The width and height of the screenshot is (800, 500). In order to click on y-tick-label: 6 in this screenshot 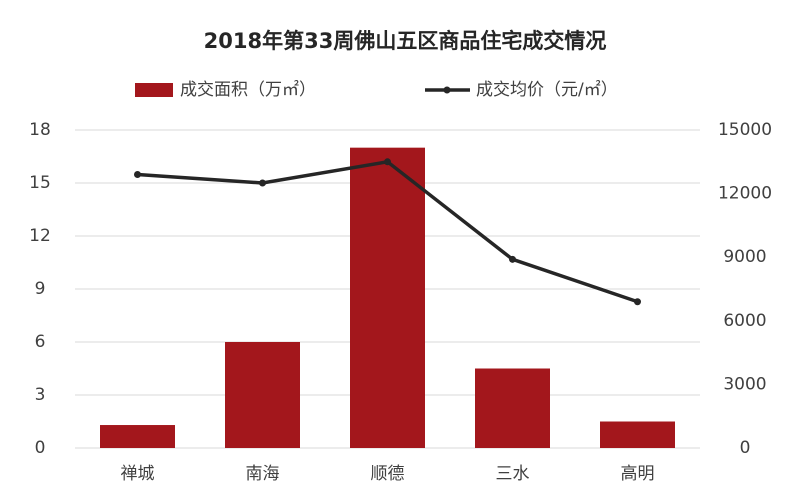, I will do `click(40, 342)`.